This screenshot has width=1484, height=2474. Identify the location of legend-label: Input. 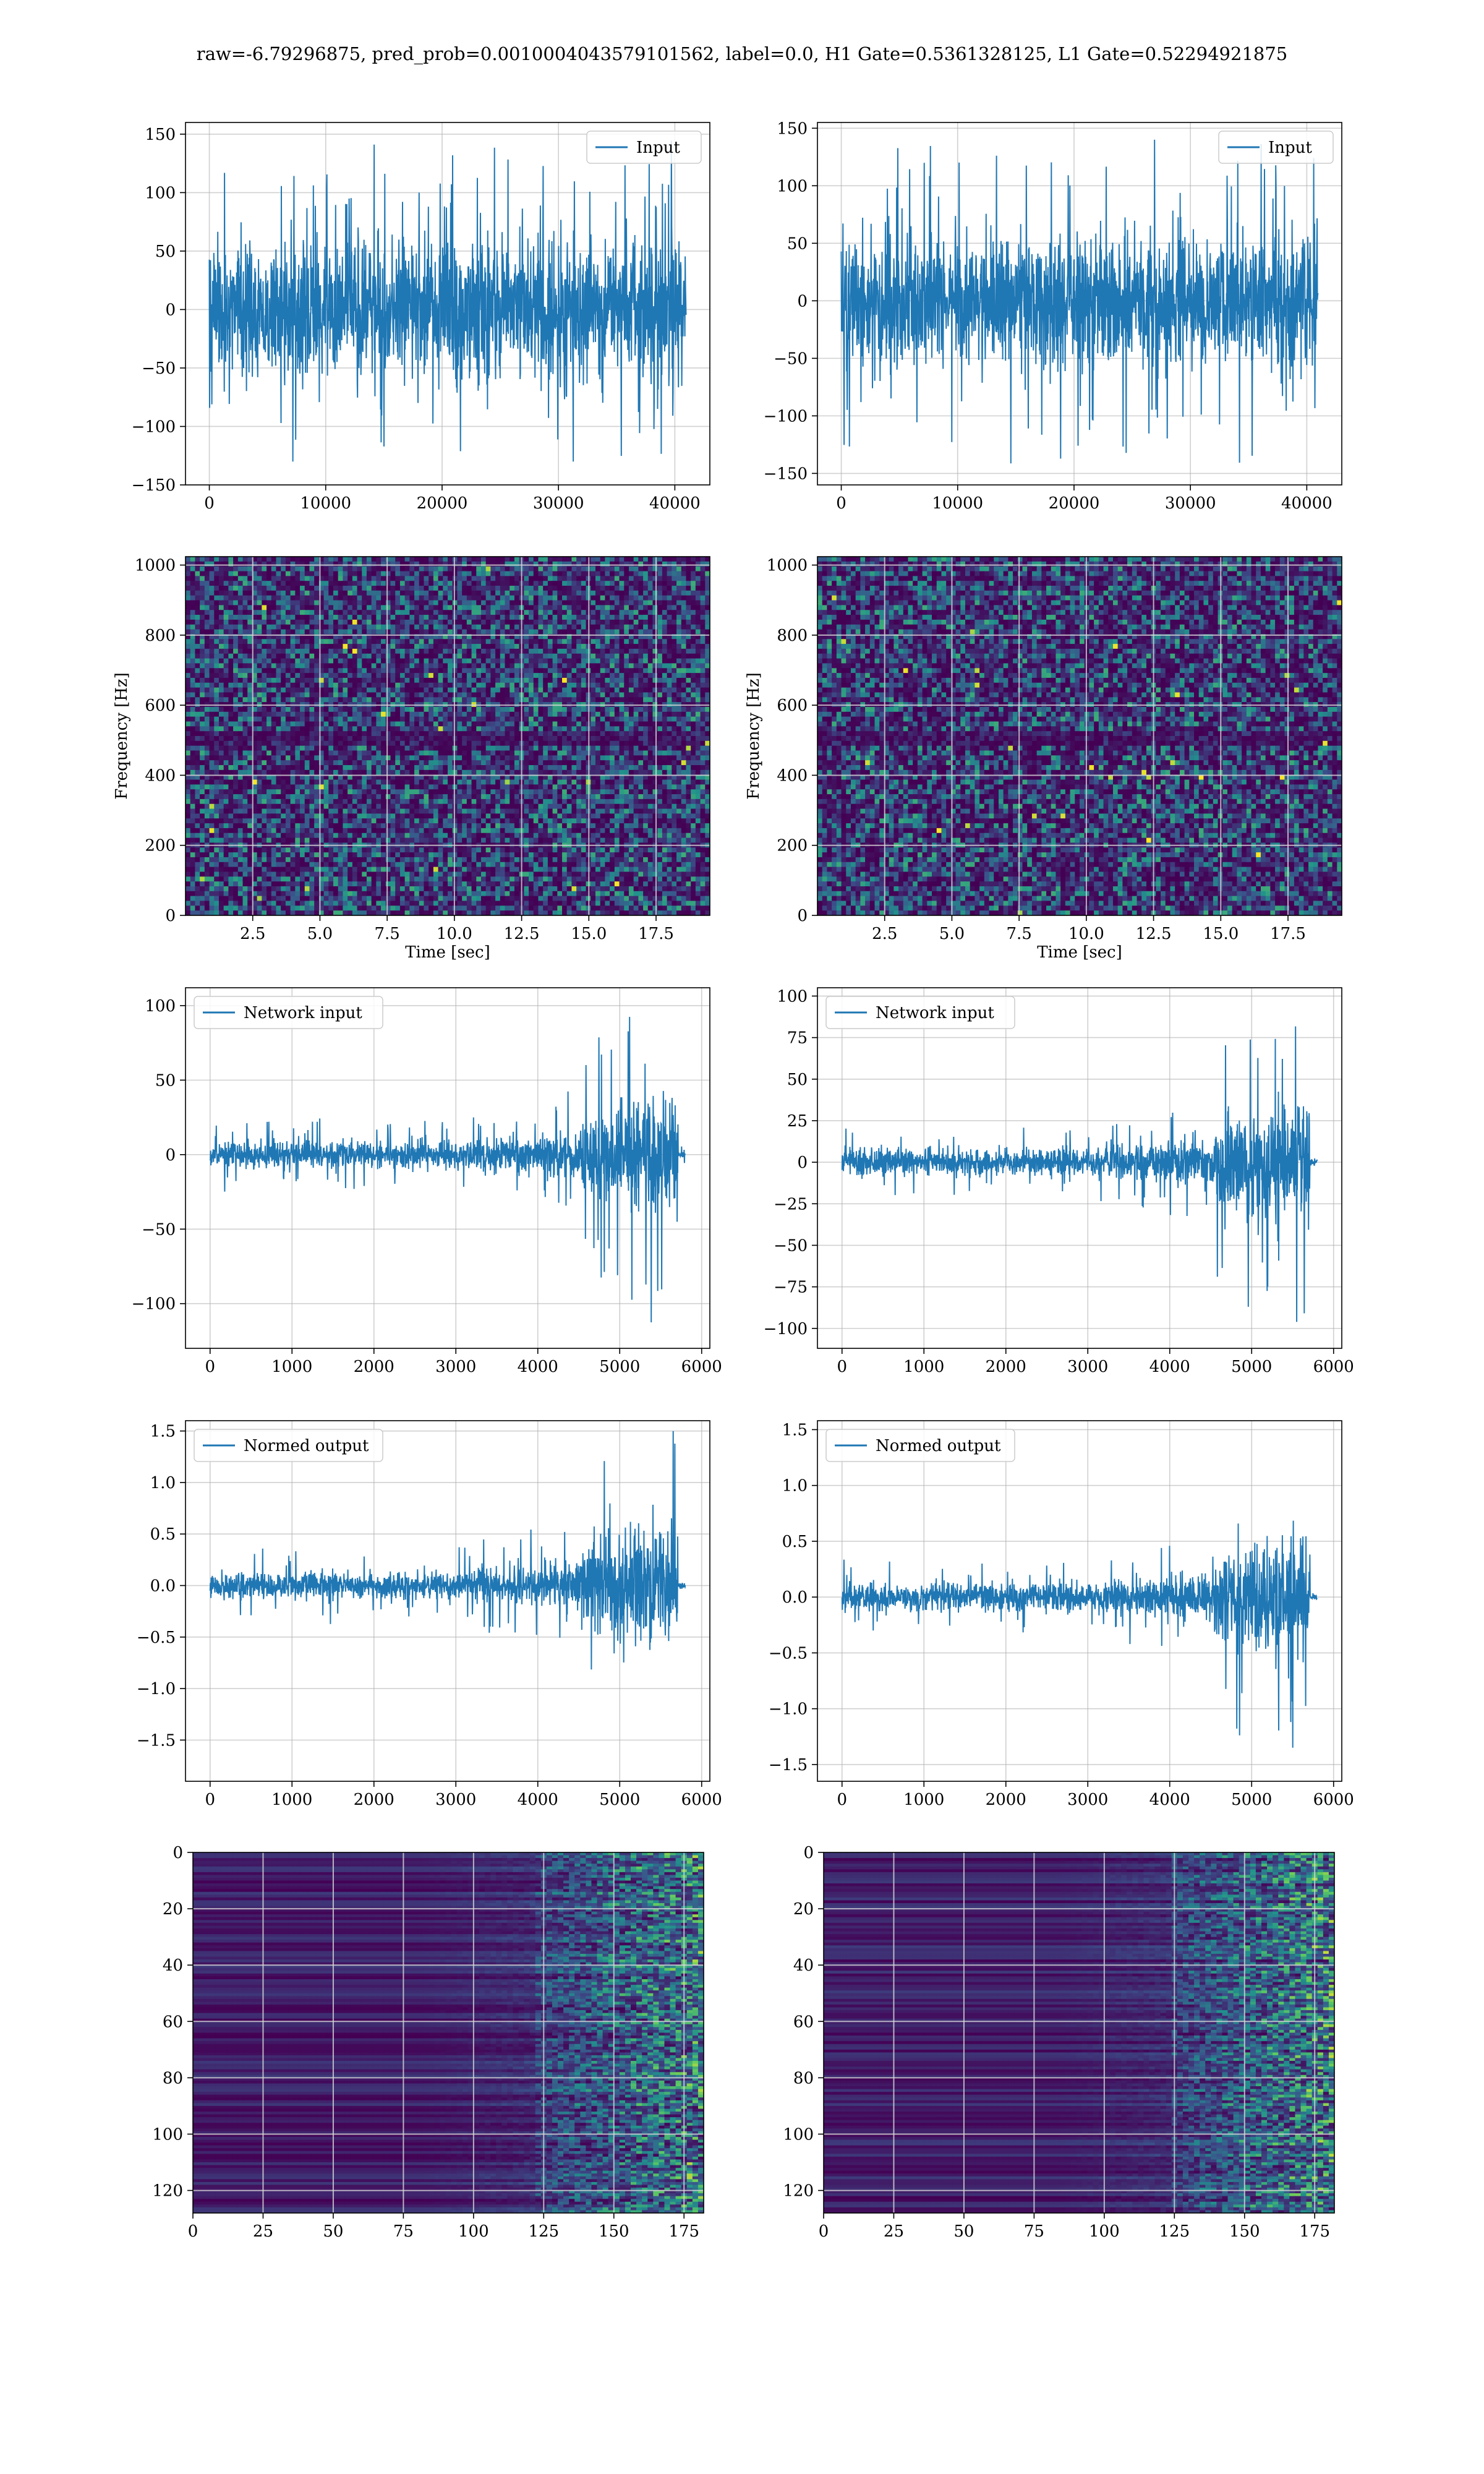
(658, 148).